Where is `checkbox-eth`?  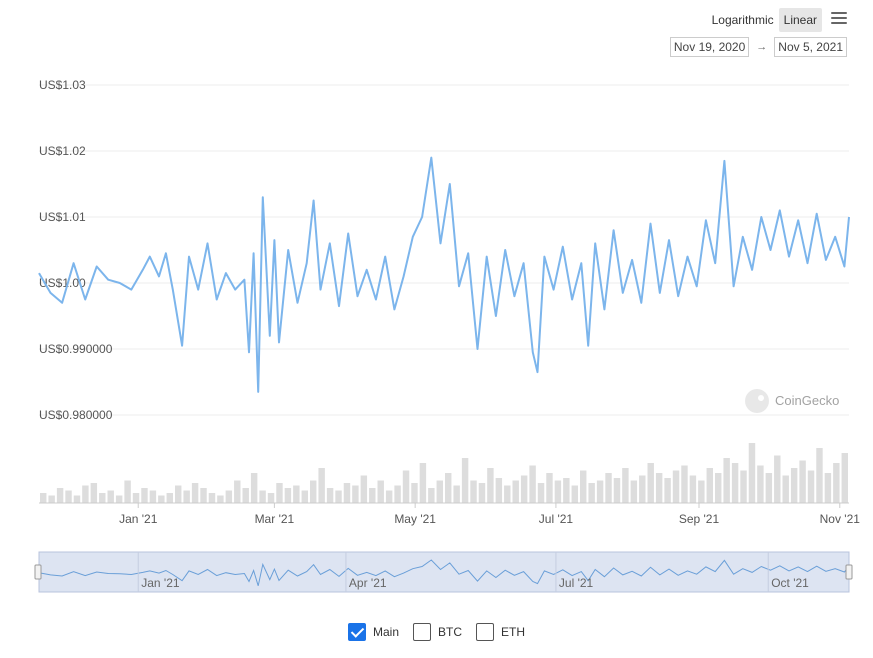
checkbox-eth is located at coordinates (485, 632).